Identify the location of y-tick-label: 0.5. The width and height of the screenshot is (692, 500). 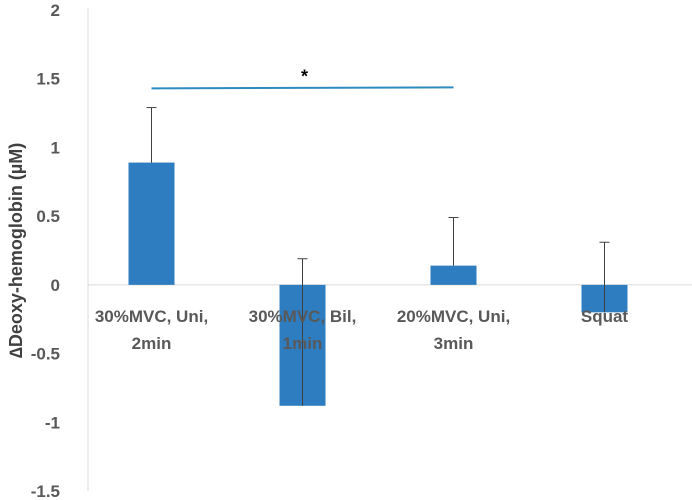
(48, 216).